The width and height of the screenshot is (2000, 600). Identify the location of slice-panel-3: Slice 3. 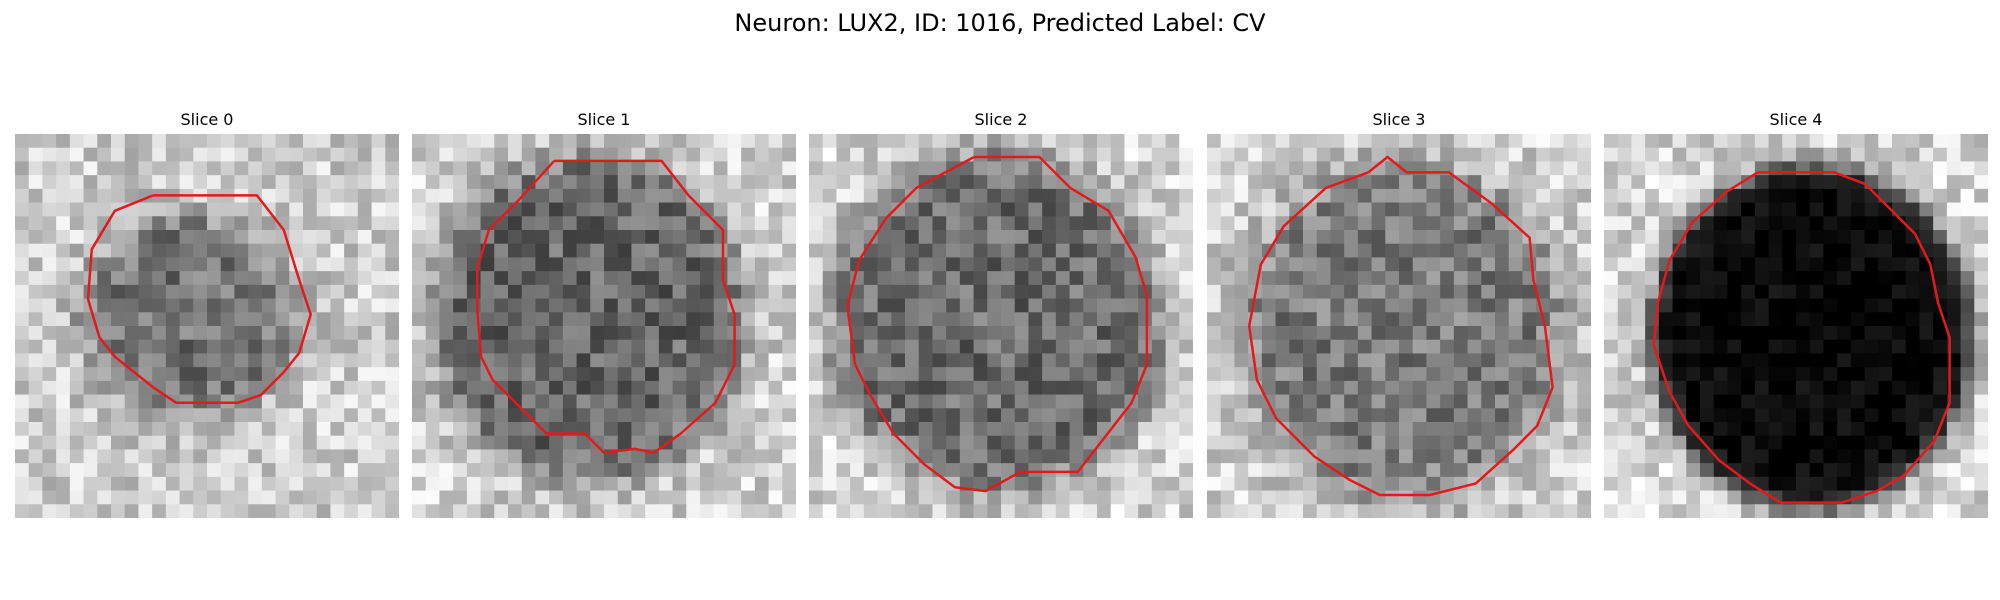
(1399, 314).